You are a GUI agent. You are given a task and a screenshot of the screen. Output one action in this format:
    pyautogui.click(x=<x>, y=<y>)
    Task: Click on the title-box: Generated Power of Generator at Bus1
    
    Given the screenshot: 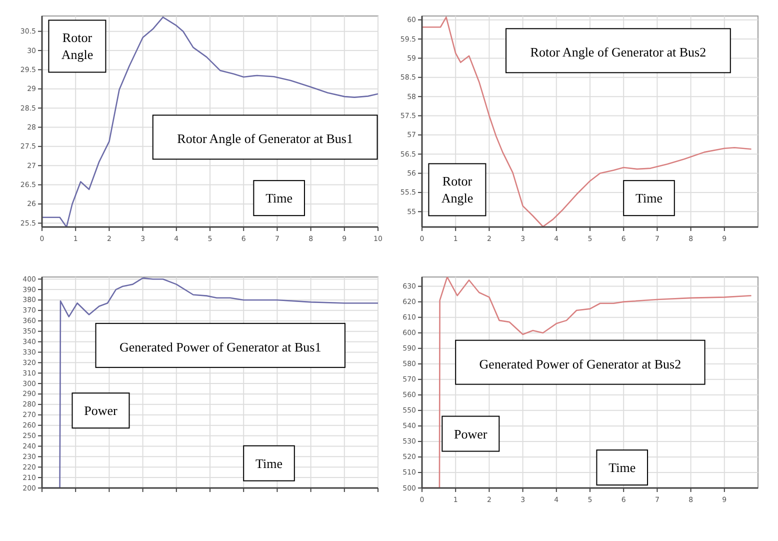 What is the action you would take?
    pyautogui.click(x=220, y=345)
    